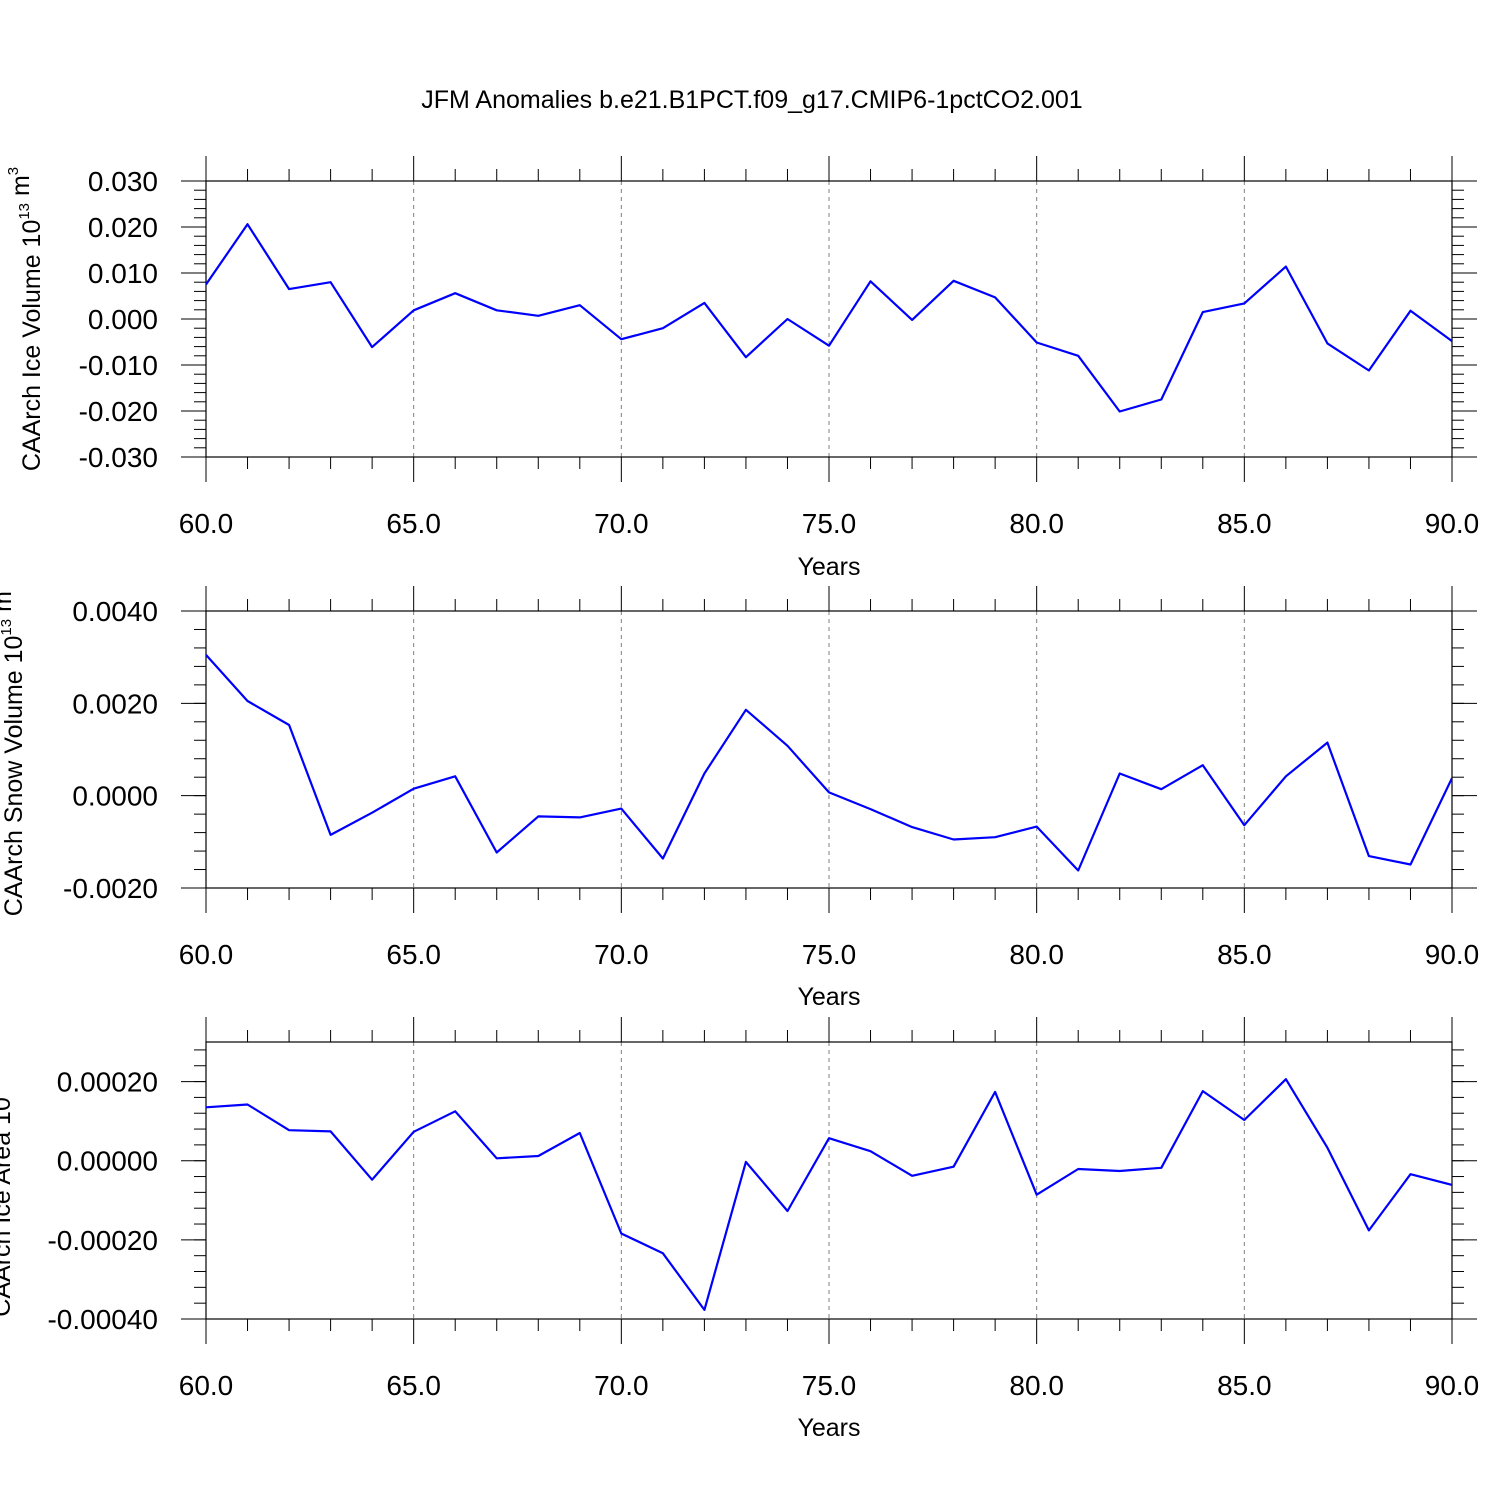 The image size is (1500, 1500). Describe the element at coordinates (118, 365) in the screenshot. I see `y-tick-label: -0.010` at that location.